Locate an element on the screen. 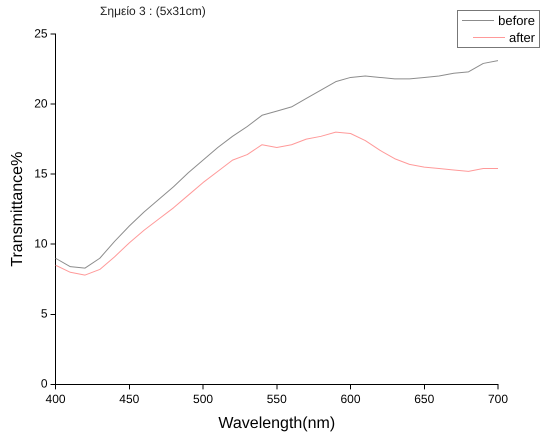 Image resolution: width=550 pixels, height=441 pixels. x-axis-title: Wavelength(nm) is located at coordinates (277, 423).